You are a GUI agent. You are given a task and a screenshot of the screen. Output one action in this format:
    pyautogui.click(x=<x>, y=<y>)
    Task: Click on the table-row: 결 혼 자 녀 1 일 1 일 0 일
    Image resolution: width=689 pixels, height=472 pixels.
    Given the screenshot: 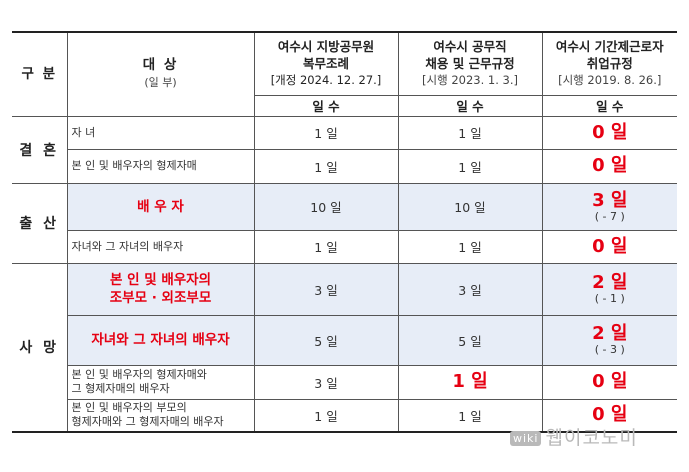 What is the action you would take?
    pyautogui.click(x=344, y=149)
    